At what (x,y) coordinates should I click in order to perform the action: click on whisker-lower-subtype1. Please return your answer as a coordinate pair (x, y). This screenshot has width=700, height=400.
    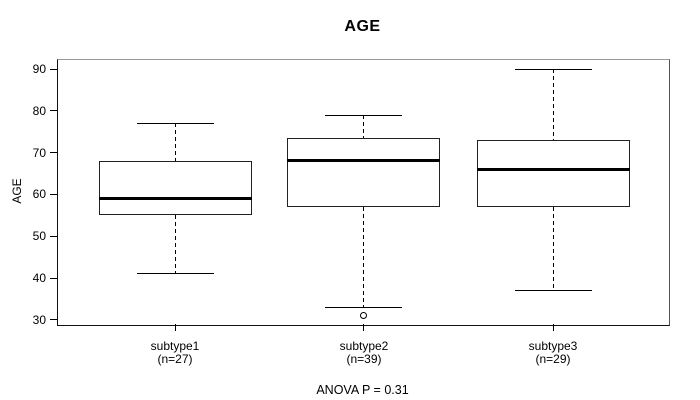
    Looking at the image, I should click on (176, 244).